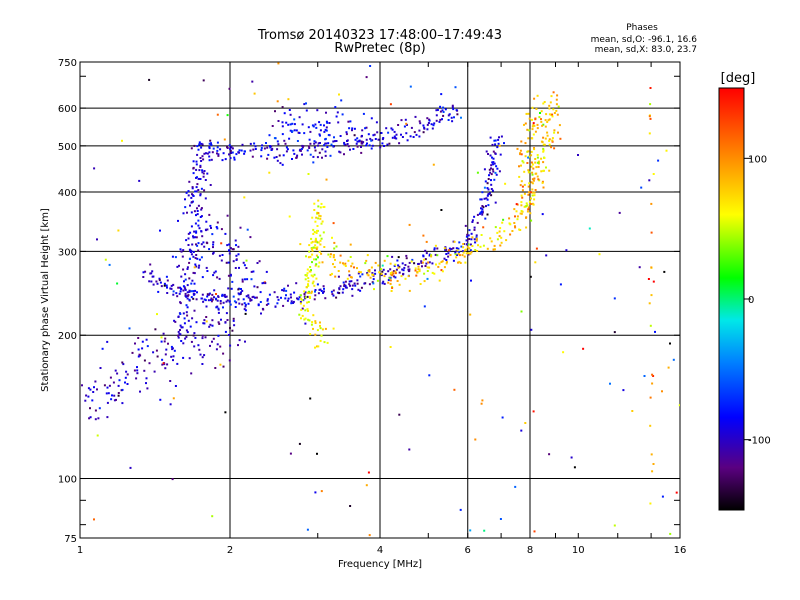 The height and width of the screenshot is (600, 800). Describe the element at coordinates (644, 40) in the screenshot. I see `stats-o-mode: mean, sd,O: -96.1, 16.6` at that location.